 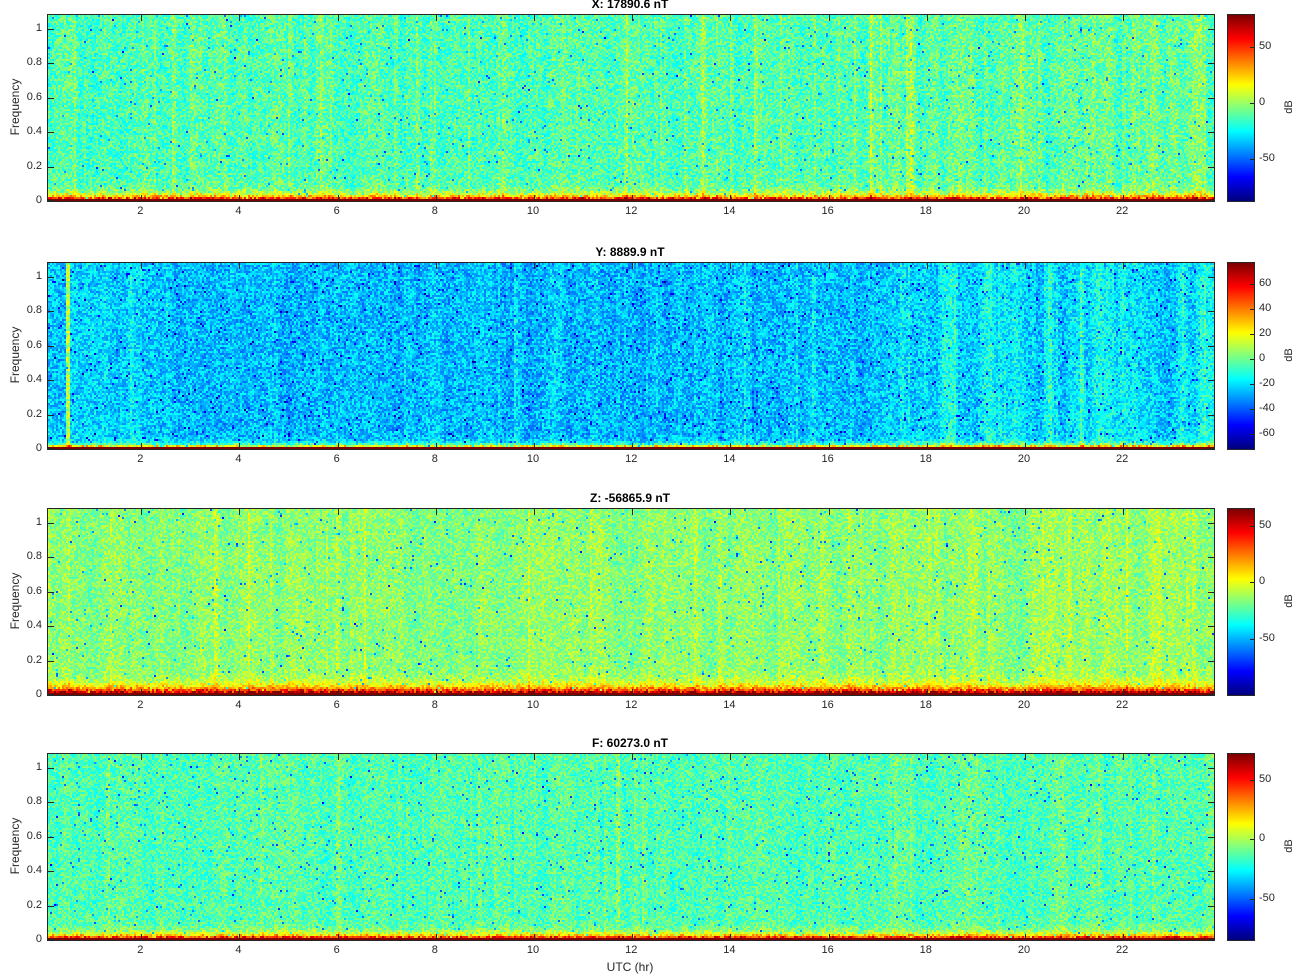 What do you see at coordinates (336, 950) in the screenshot?
I see `x-tick-label: 6` at bounding box center [336, 950].